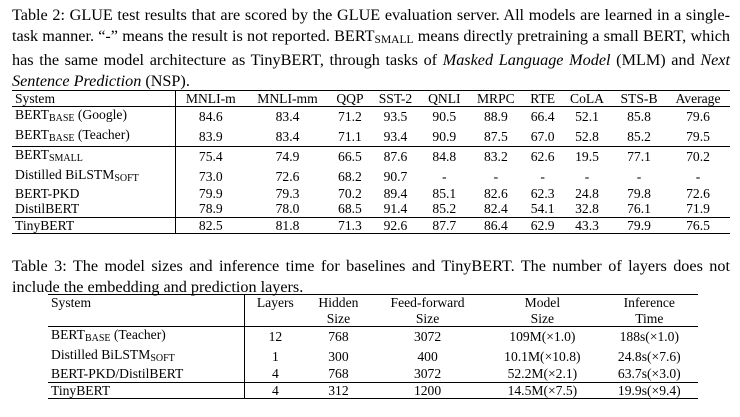  What do you see at coordinates (444, 156) in the screenshot?
I see `value-cell: 84.8` at bounding box center [444, 156].